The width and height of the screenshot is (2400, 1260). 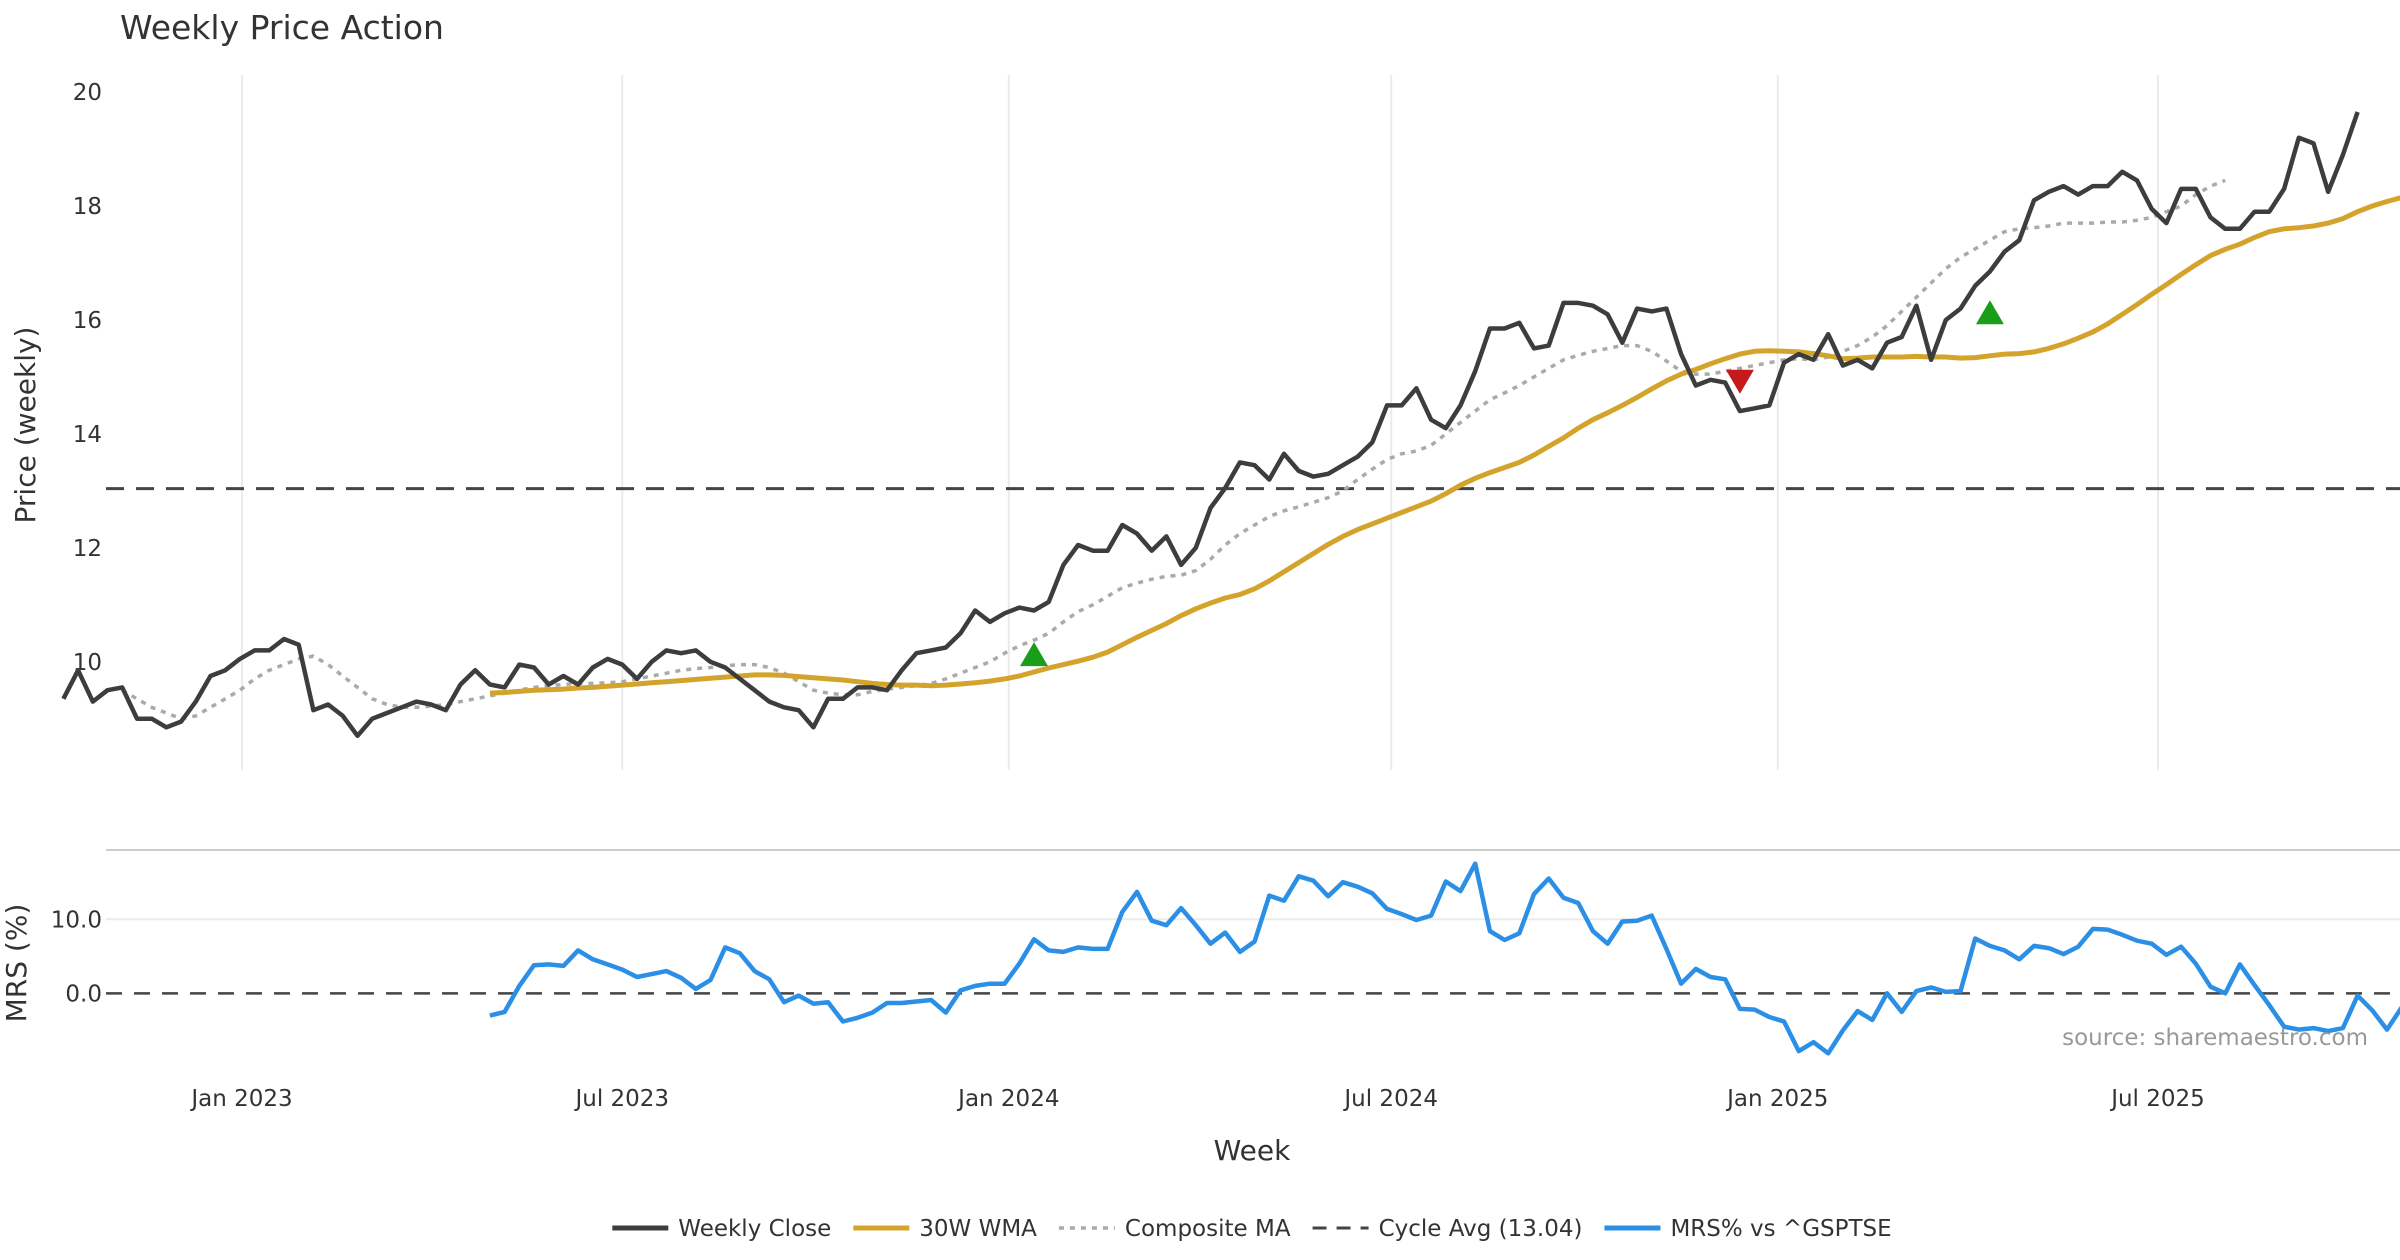 I want to click on x-tick-label: Jul 2023, so click(x=621, y=1099).